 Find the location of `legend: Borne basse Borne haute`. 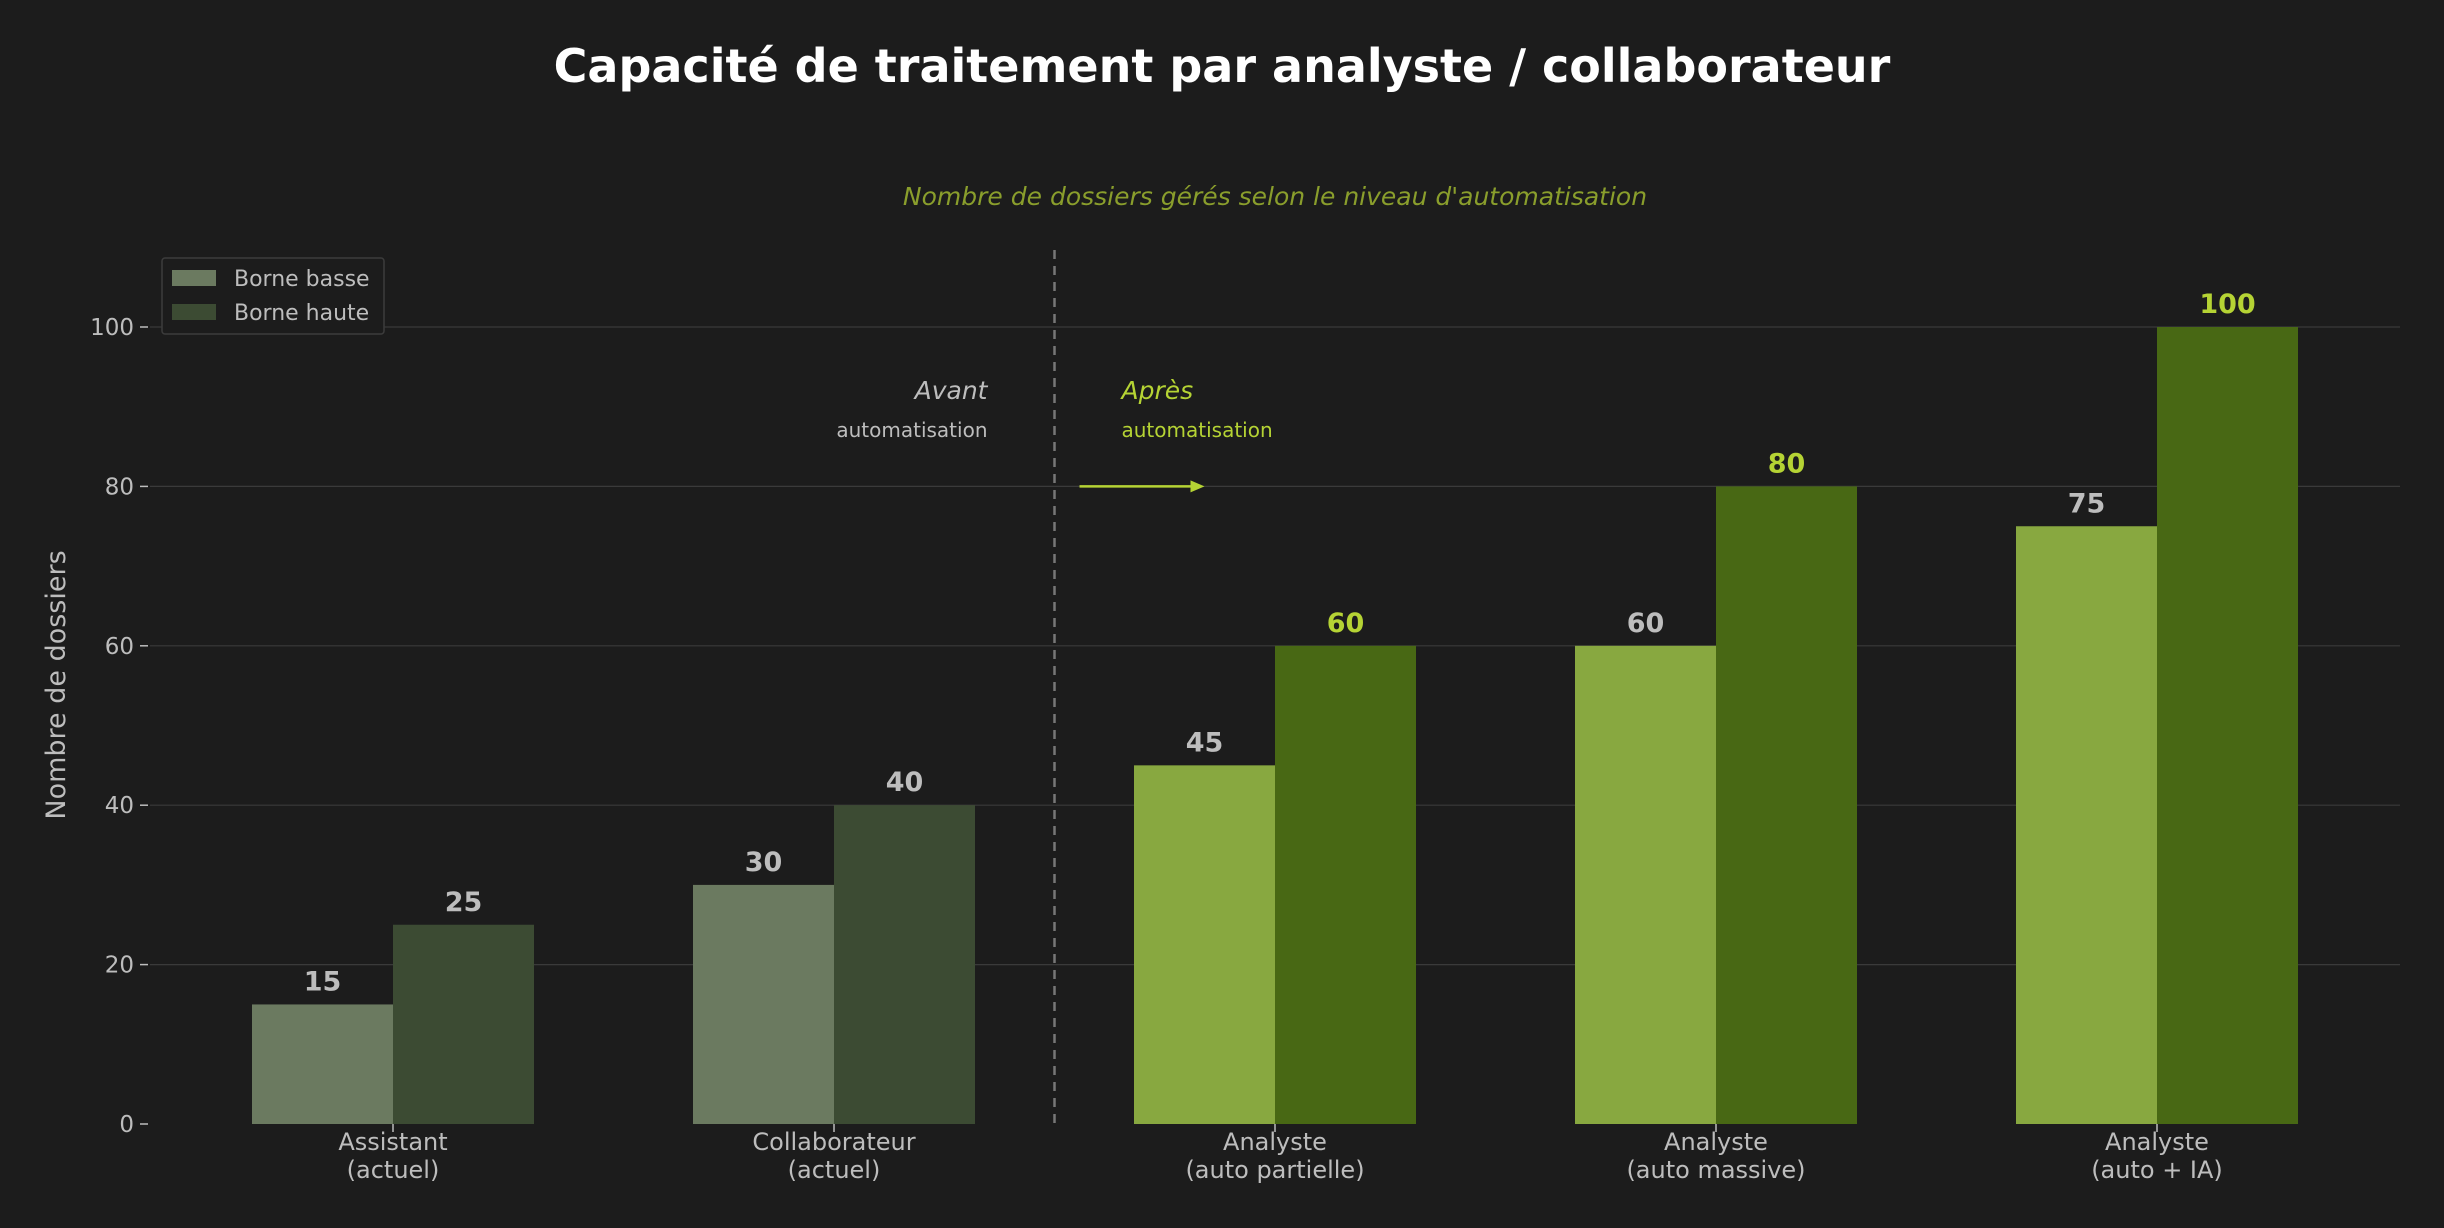

legend: Borne basse Borne haute is located at coordinates (273, 296).